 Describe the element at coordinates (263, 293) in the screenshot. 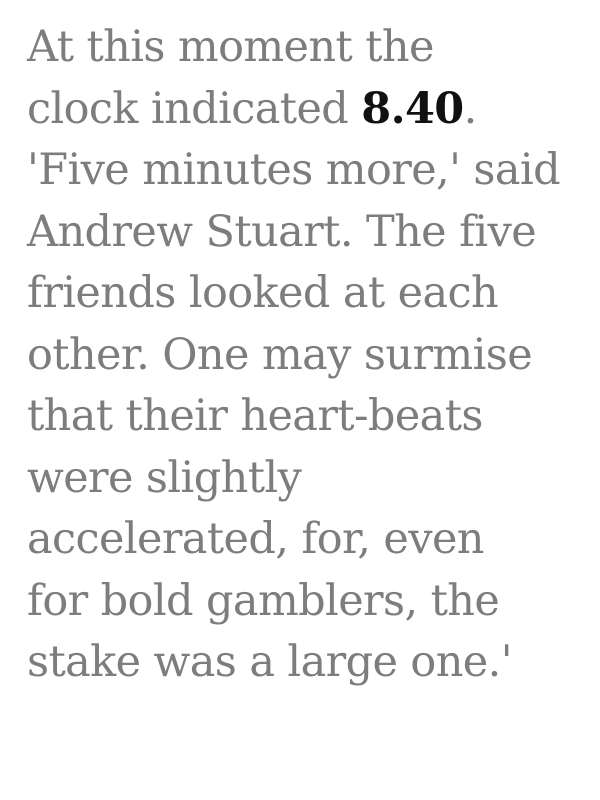

I see `passage-line-5: friends looked at each` at that location.